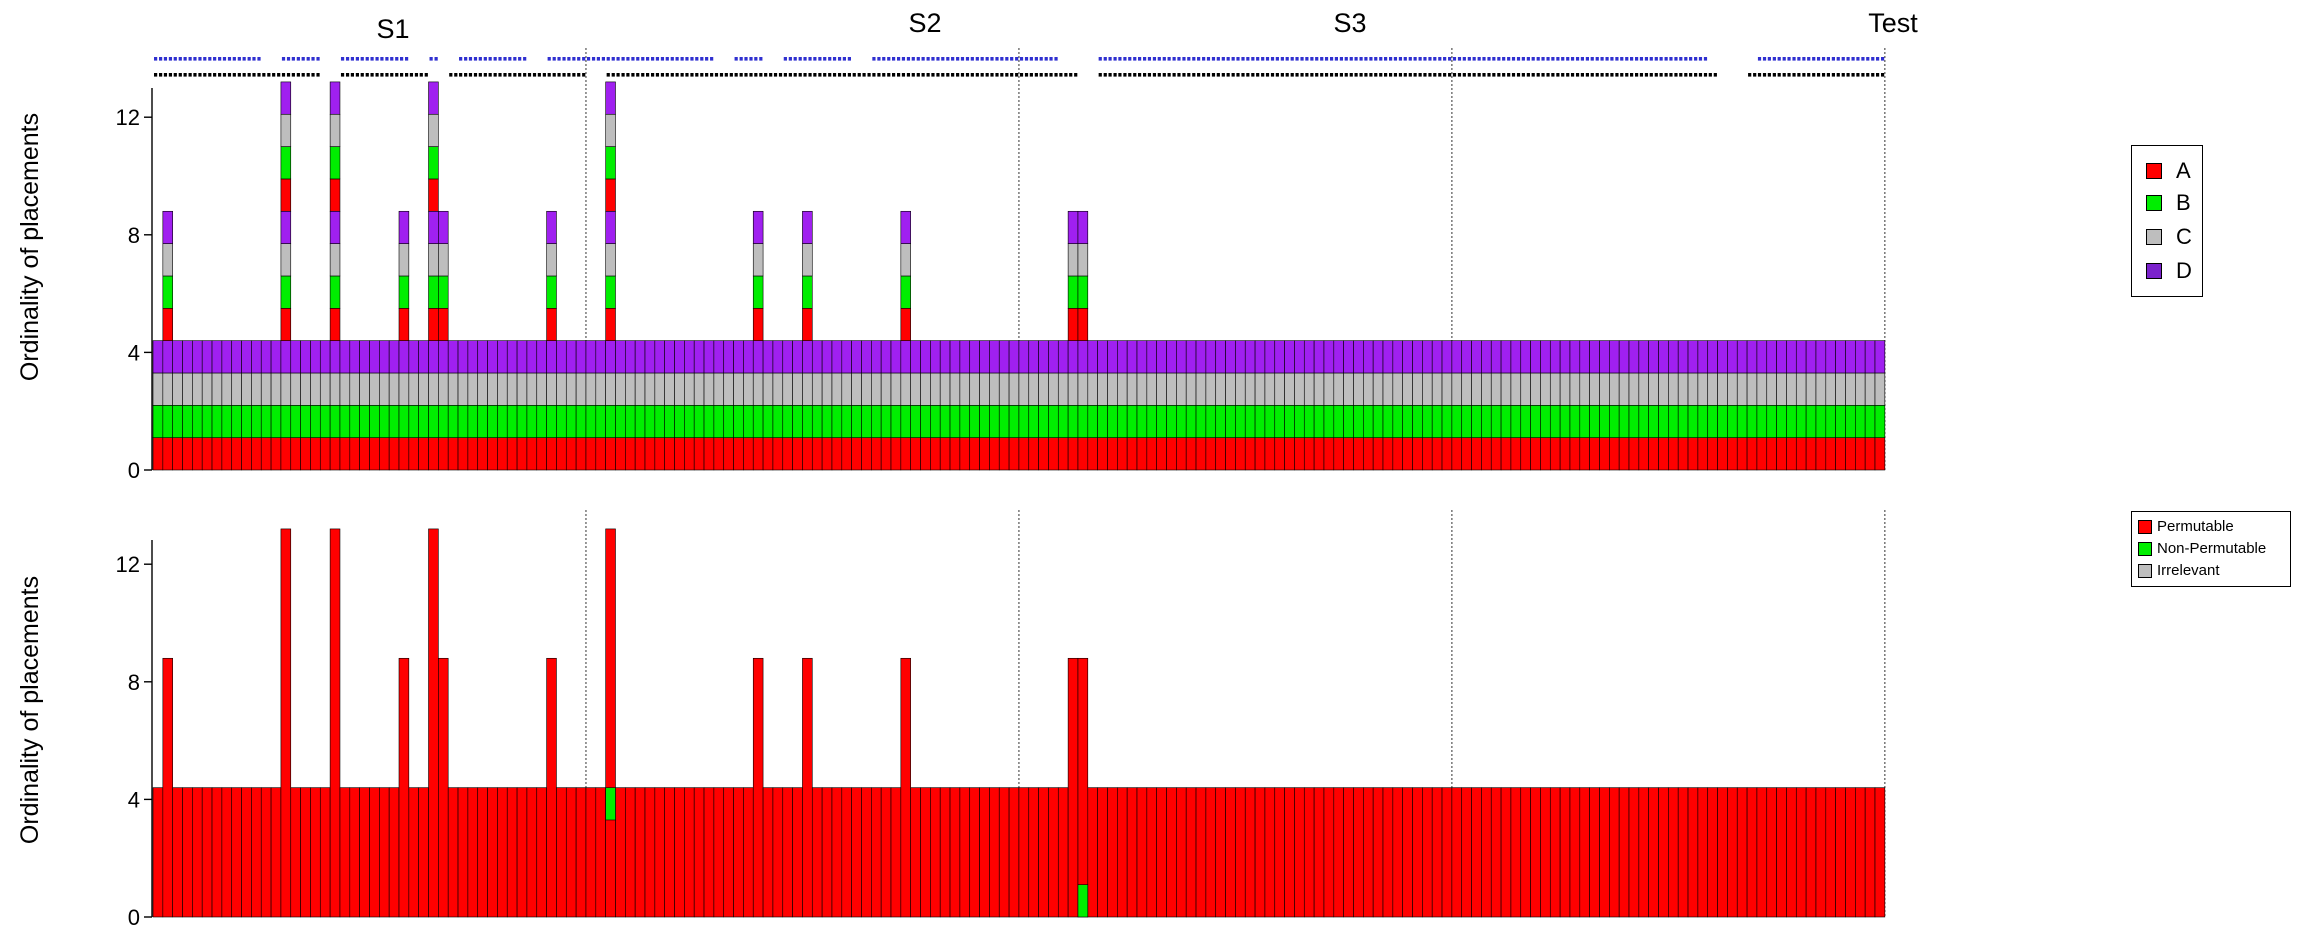 The height and width of the screenshot is (938, 2300). I want to click on top-y-axis-label: Ordinality of placements, so click(30, 247).